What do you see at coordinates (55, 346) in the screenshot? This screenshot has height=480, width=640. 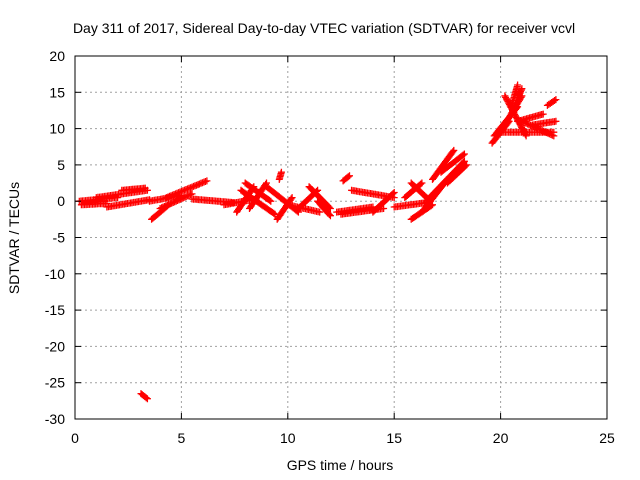 I see `y-tick-label: -20` at bounding box center [55, 346].